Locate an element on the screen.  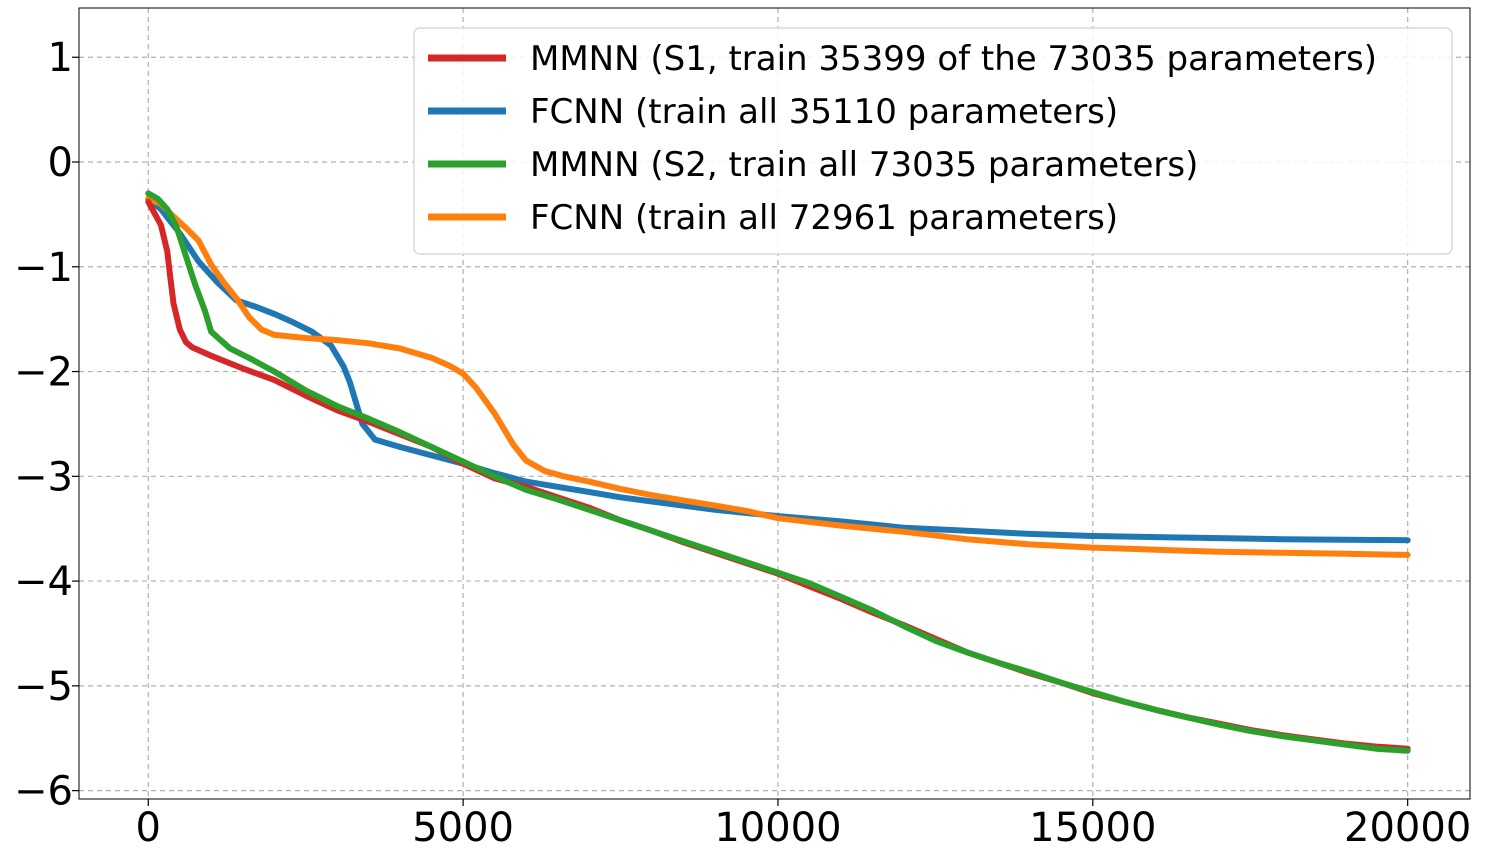
x-tick-label: 0 is located at coordinates (148, 828).